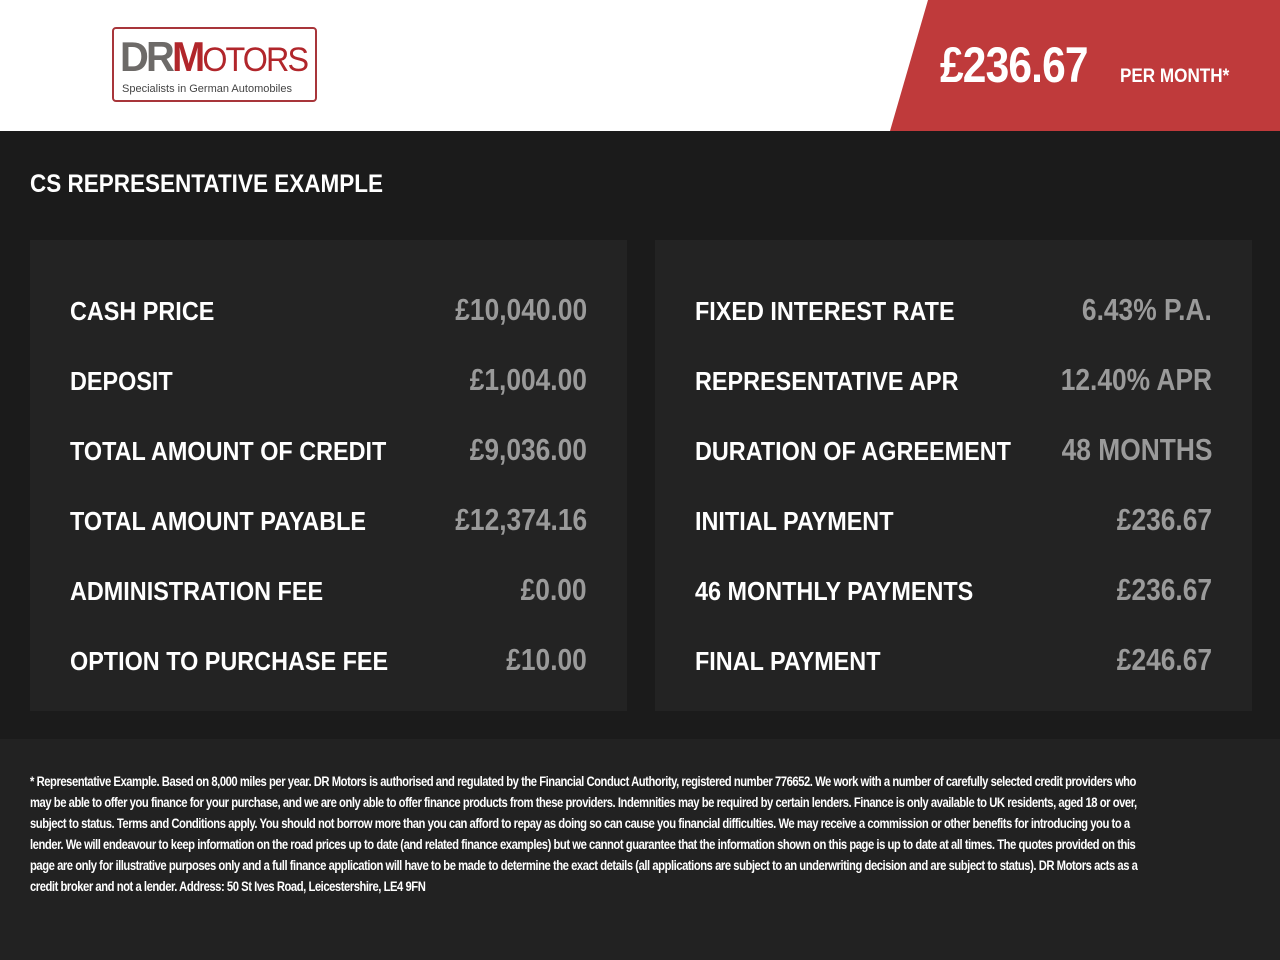  I want to click on finance-row: TOTAL AMOUNT PAYABLE £12,374.16, so click(328, 520).